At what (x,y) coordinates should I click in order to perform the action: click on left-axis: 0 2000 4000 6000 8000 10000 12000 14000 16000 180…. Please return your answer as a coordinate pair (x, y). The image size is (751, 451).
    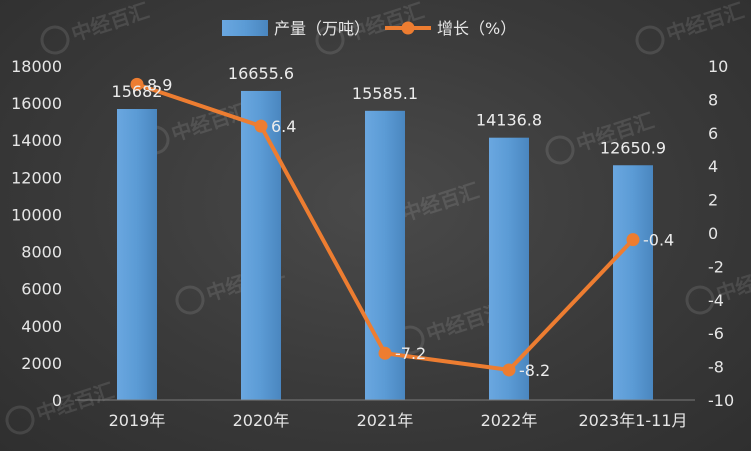
    Looking at the image, I should click on (36, 233).